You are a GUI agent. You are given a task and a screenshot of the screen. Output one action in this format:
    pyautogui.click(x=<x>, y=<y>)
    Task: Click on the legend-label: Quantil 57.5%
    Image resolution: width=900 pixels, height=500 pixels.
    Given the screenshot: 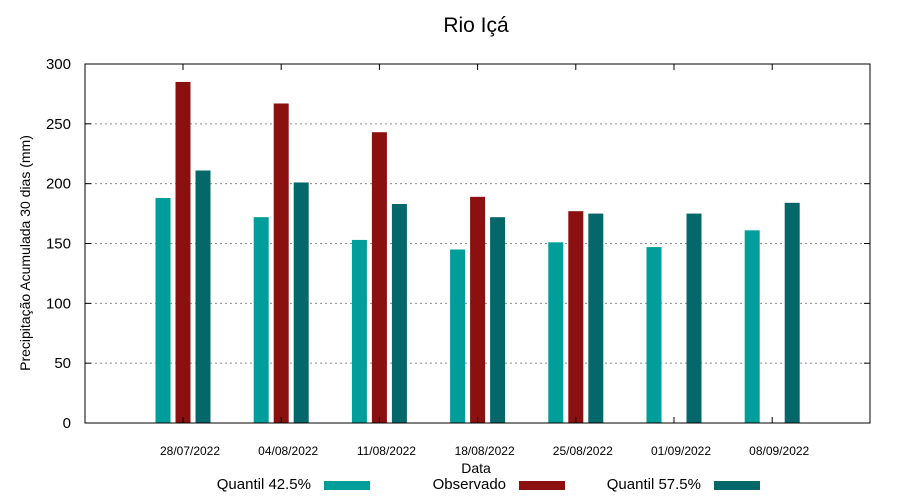 What is the action you would take?
    pyautogui.click(x=654, y=484)
    